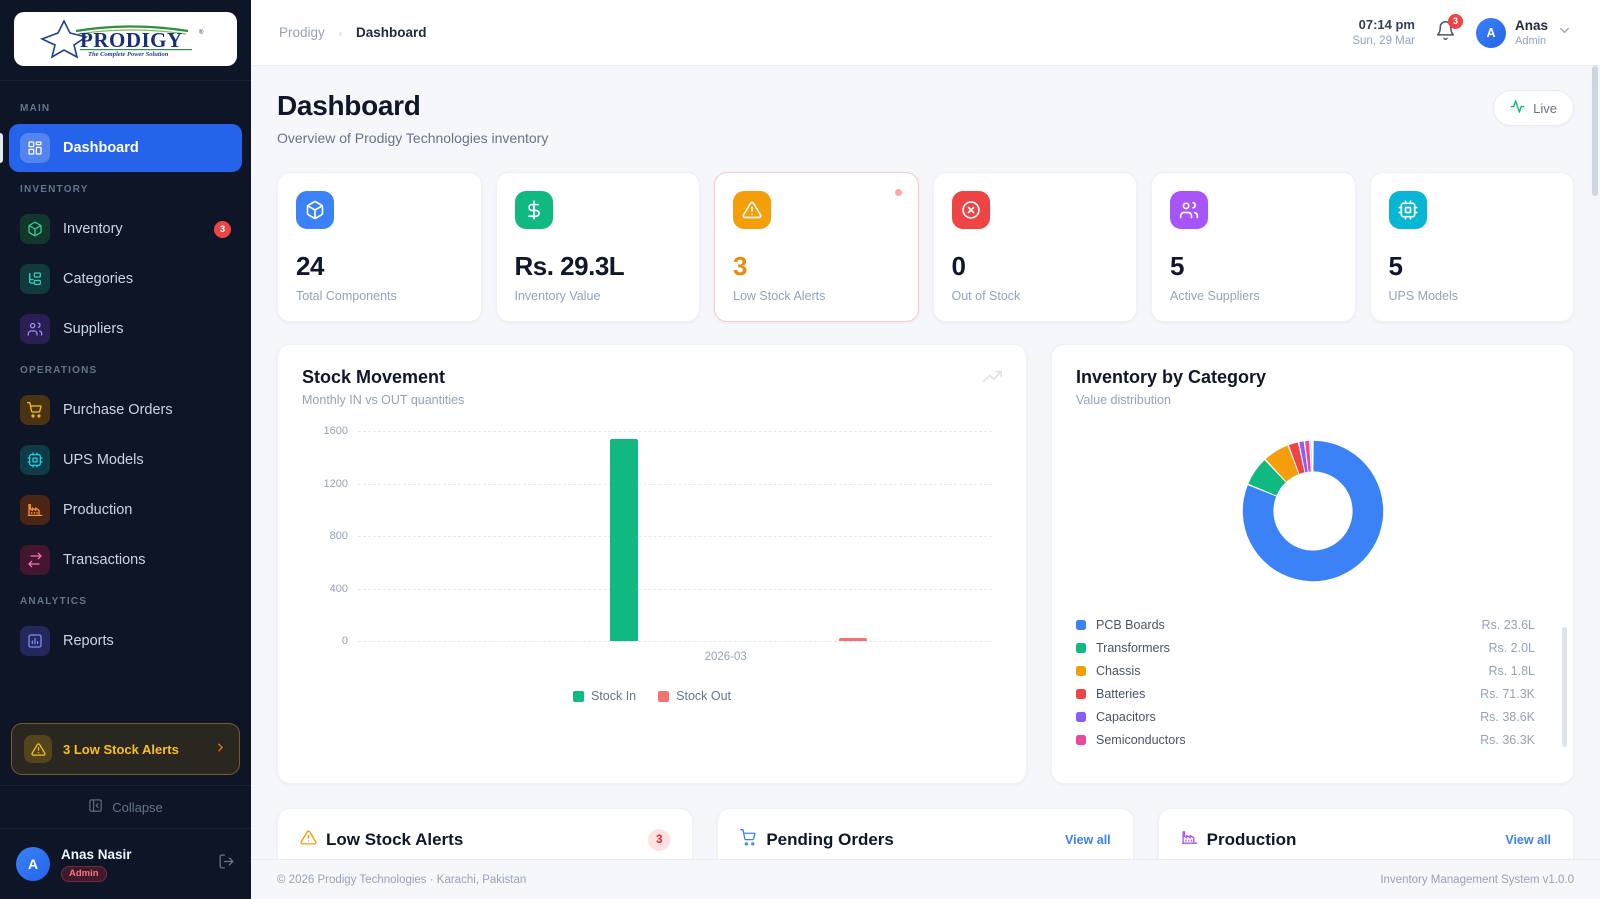 The image size is (1600, 899). What do you see at coordinates (1303, 457) in the screenshot?
I see `donut-slice-capacitors` at bounding box center [1303, 457].